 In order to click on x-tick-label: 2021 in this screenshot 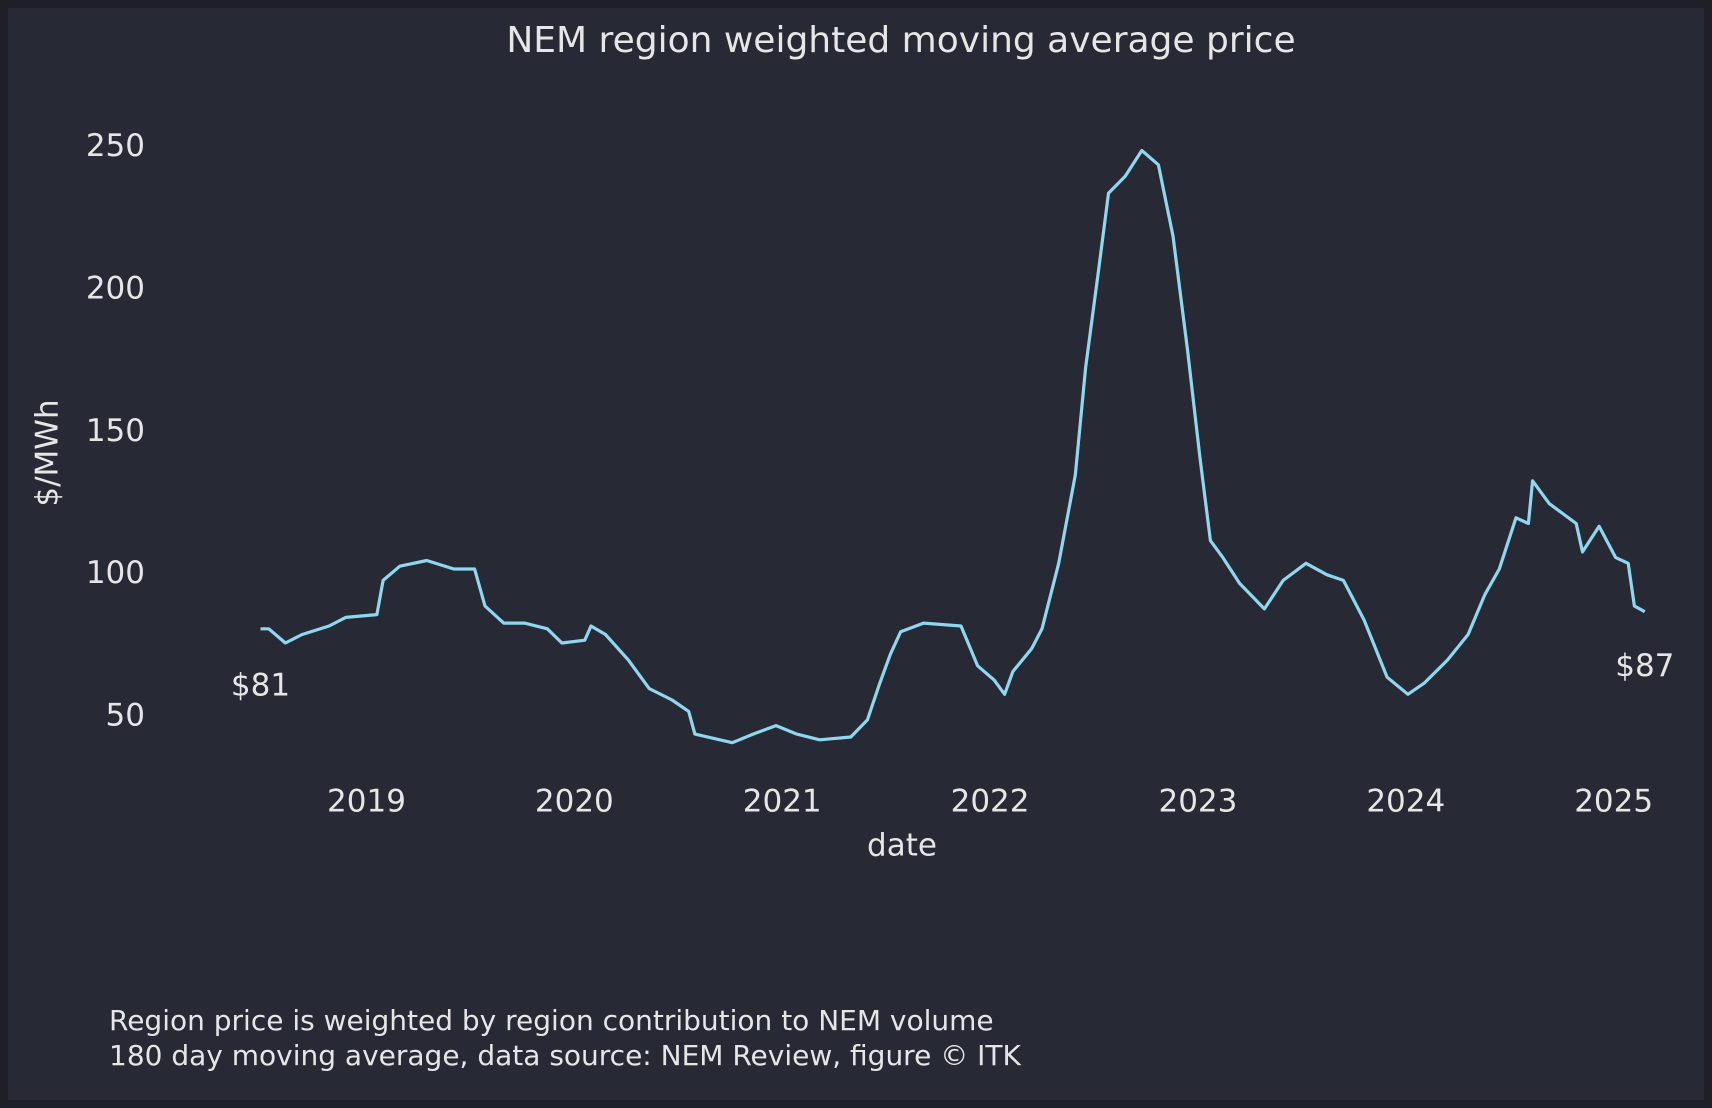, I will do `click(782, 802)`.